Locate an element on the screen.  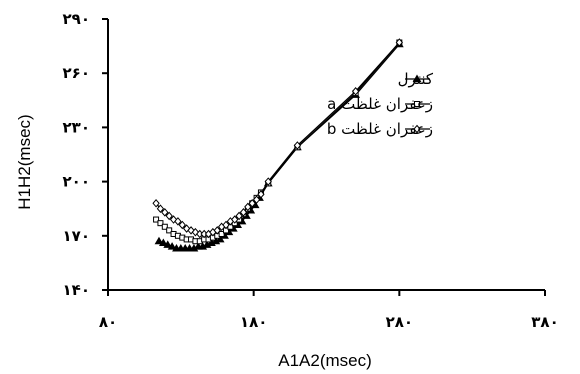
x-tick-label: ٨٠ is located at coordinates (108, 322).